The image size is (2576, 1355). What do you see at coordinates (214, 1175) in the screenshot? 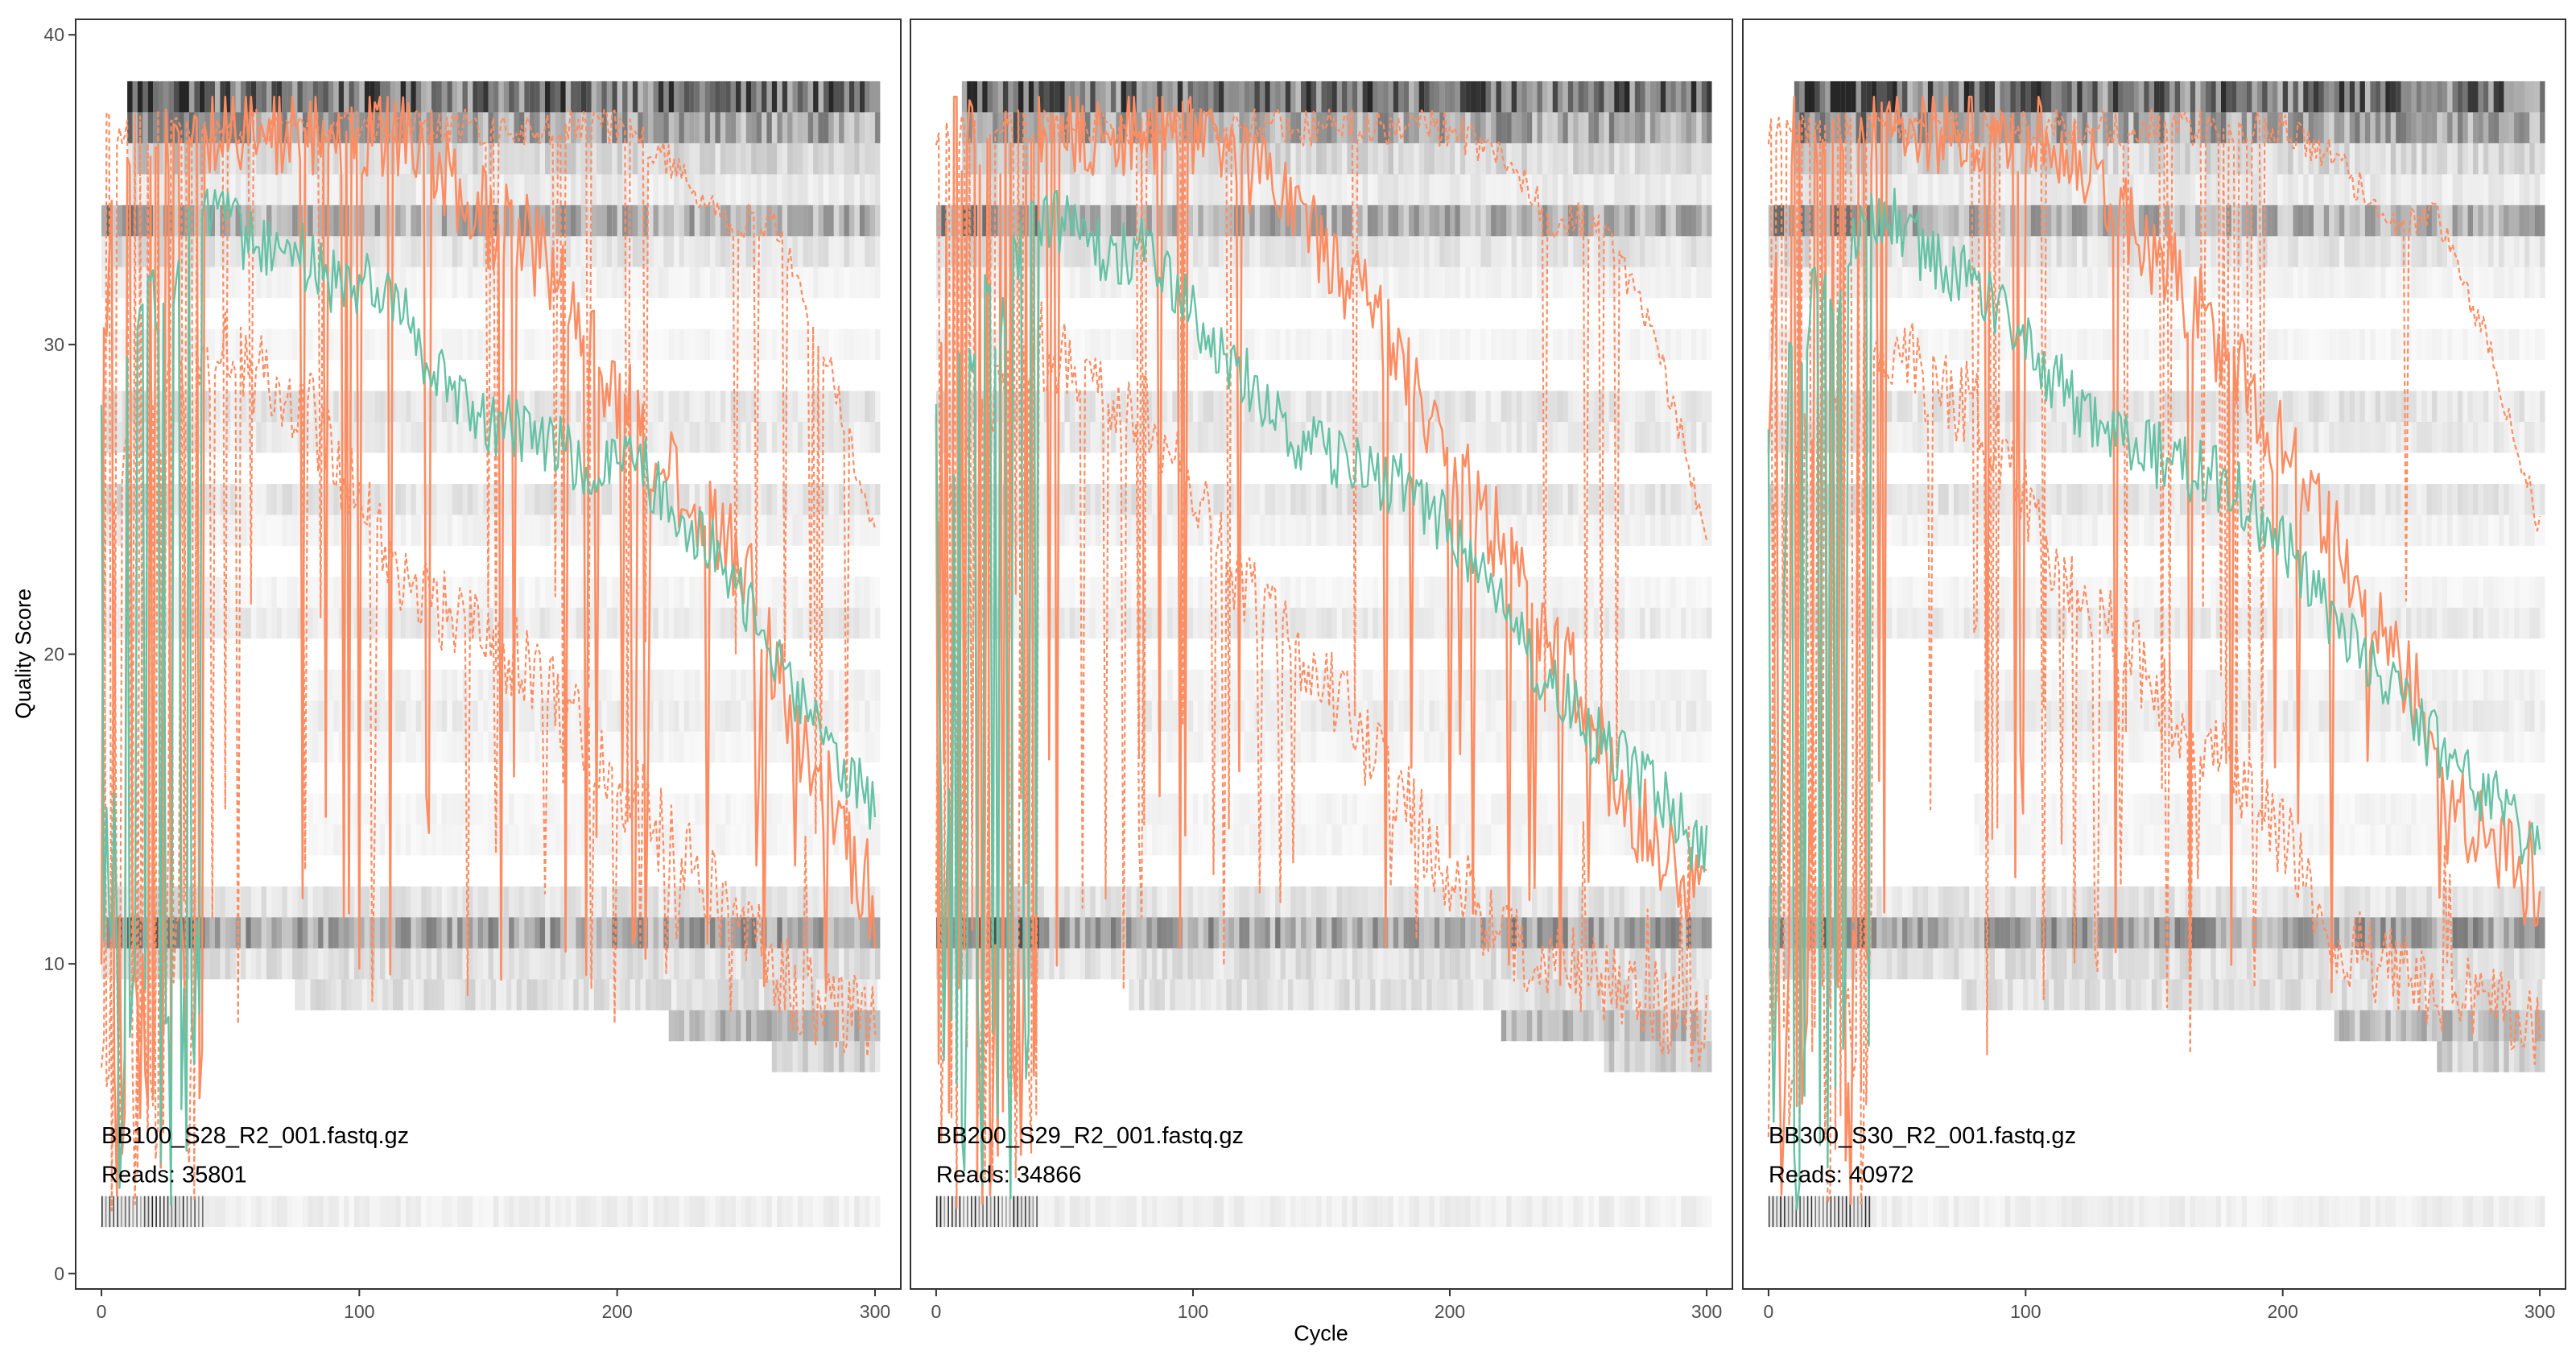
I see `reads-count: 35801` at bounding box center [214, 1175].